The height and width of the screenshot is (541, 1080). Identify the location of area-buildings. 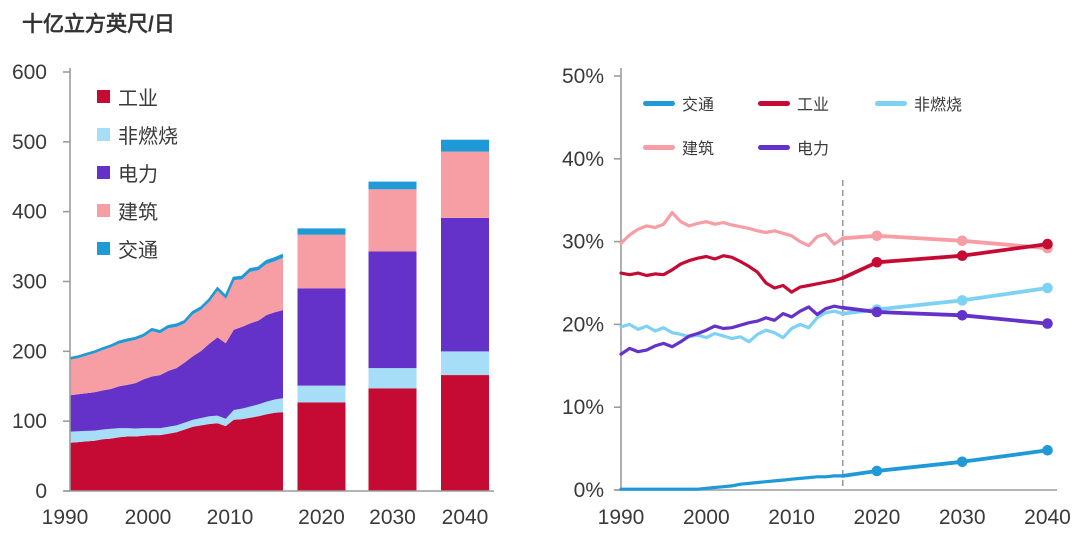
(176, 326).